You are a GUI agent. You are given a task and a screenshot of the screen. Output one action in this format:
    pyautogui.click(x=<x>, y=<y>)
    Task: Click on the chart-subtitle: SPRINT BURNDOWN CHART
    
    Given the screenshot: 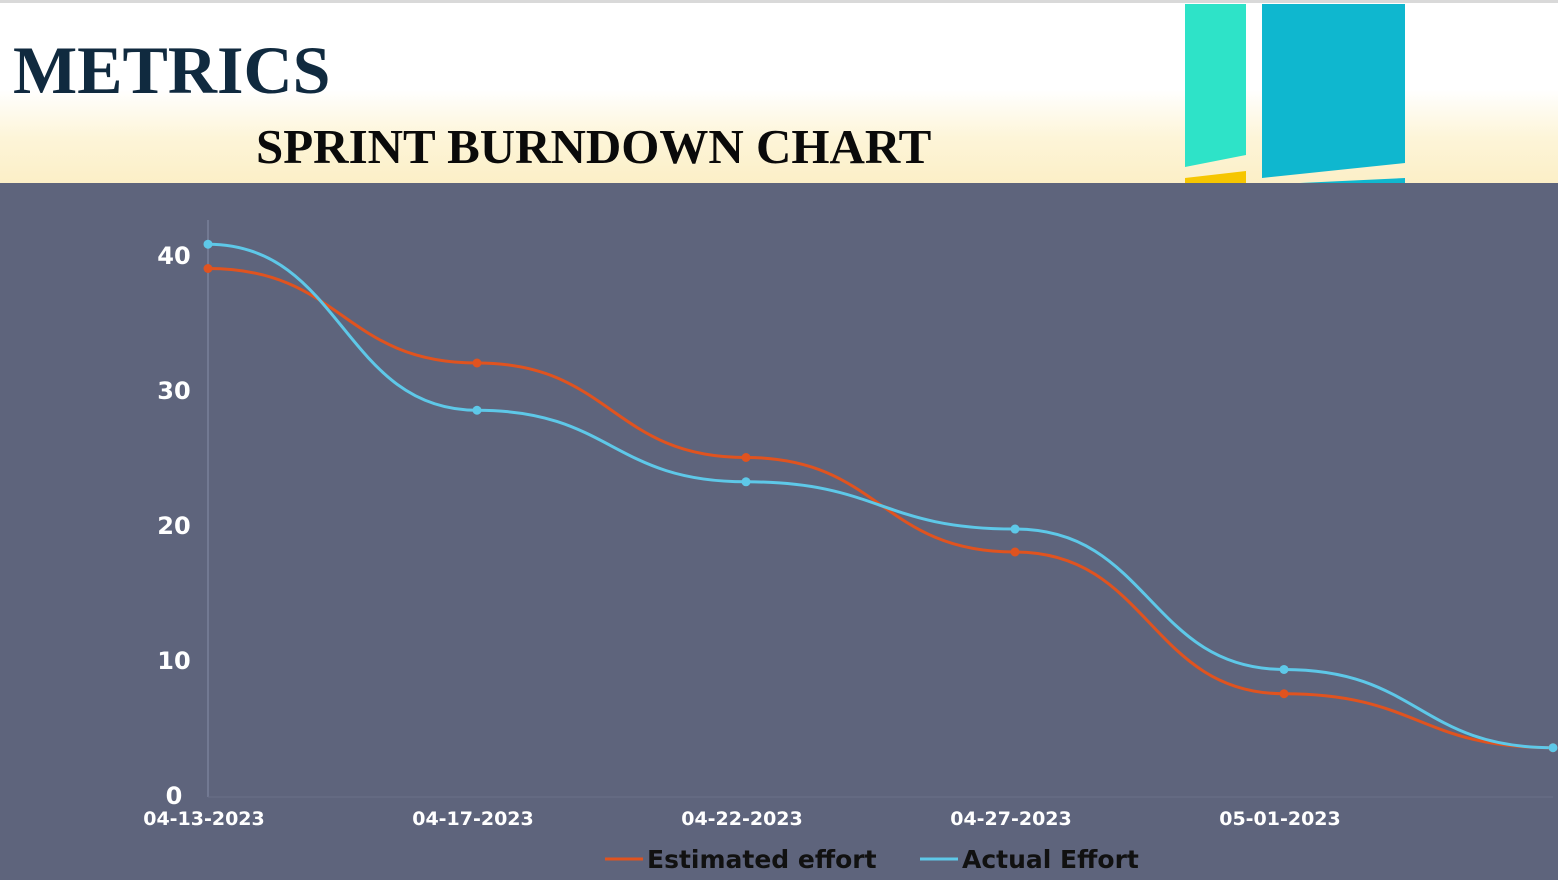 What is the action you would take?
    pyautogui.click(x=594, y=146)
    